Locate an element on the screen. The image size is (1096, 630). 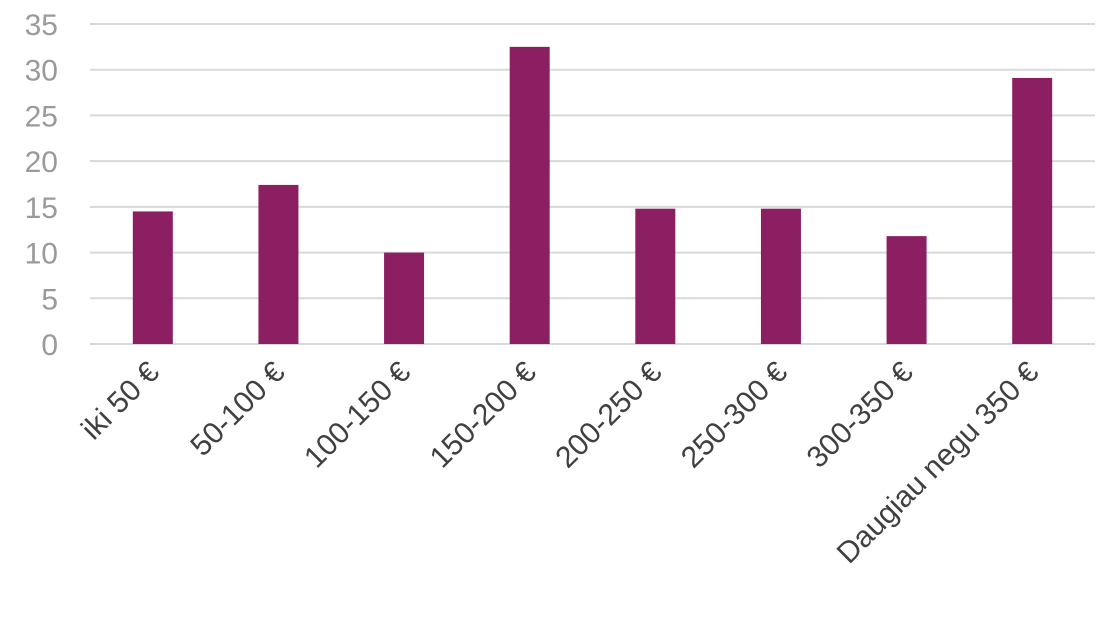
y-tick-label: 35 is located at coordinates (41, 25).